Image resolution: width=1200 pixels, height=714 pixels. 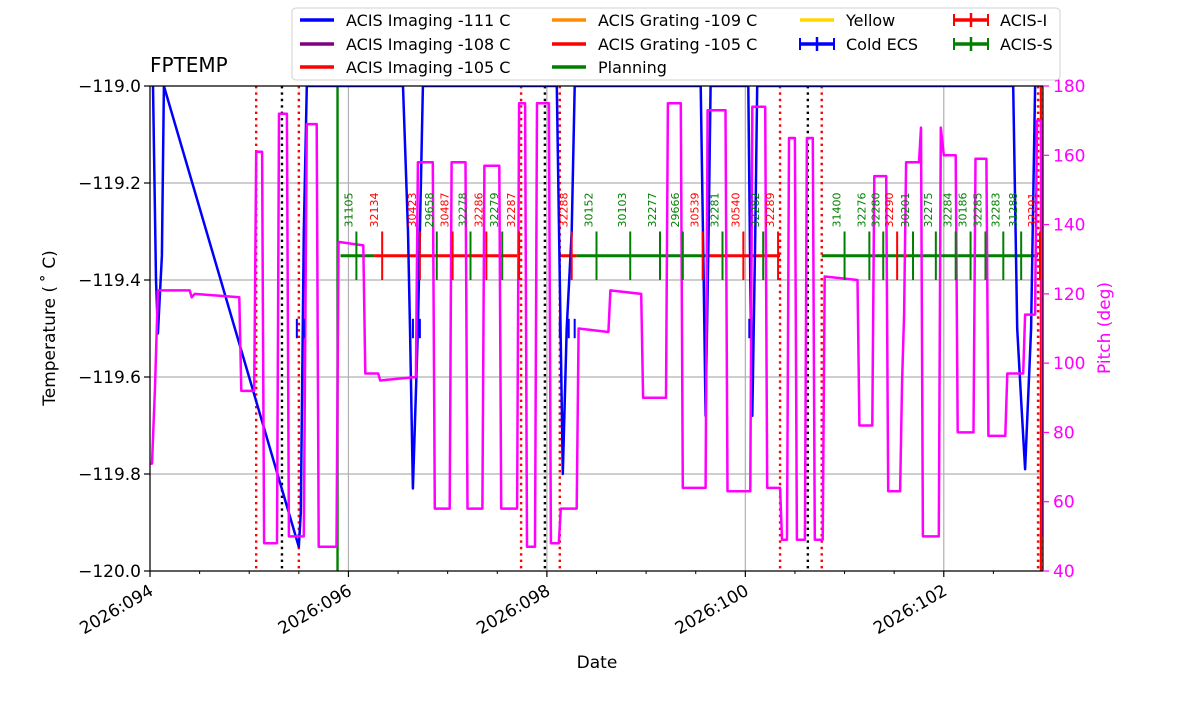 What do you see at coordinates (1026, 44) in the screenshot?
I see `legend-label: ACIS-S` at bounding box center [1026, 44].